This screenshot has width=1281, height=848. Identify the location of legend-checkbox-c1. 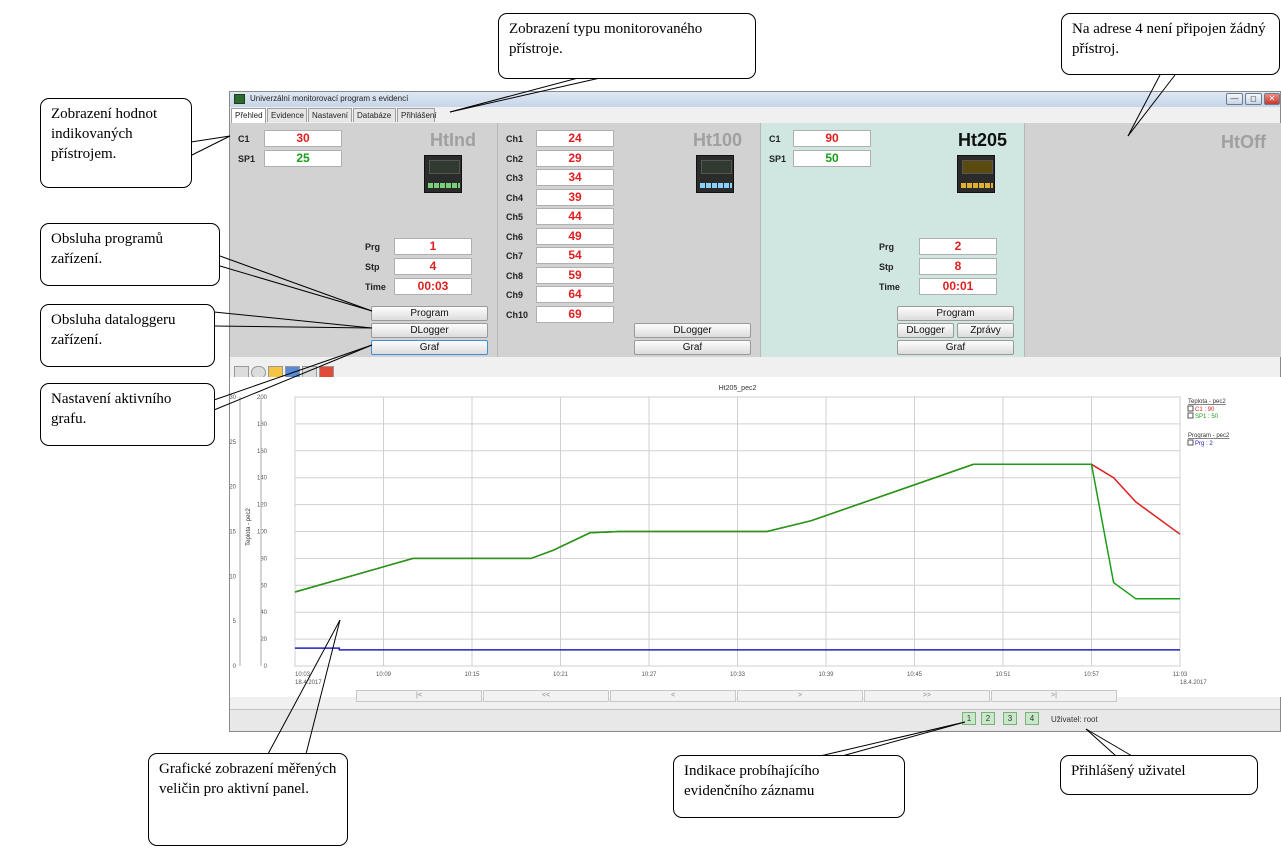
(1190, 408).